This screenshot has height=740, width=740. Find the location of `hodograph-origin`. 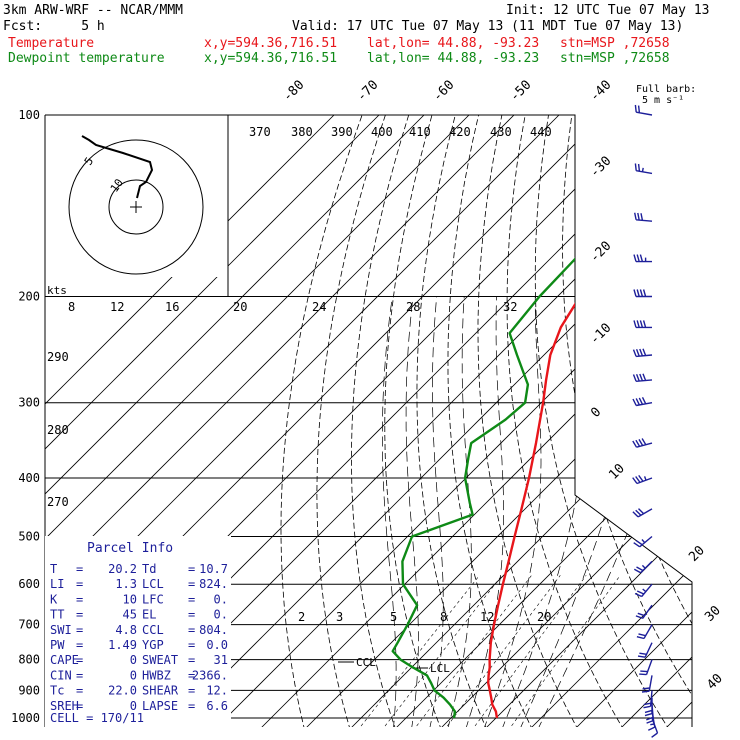

hodograph-origin is located at coordinates (136, 207).